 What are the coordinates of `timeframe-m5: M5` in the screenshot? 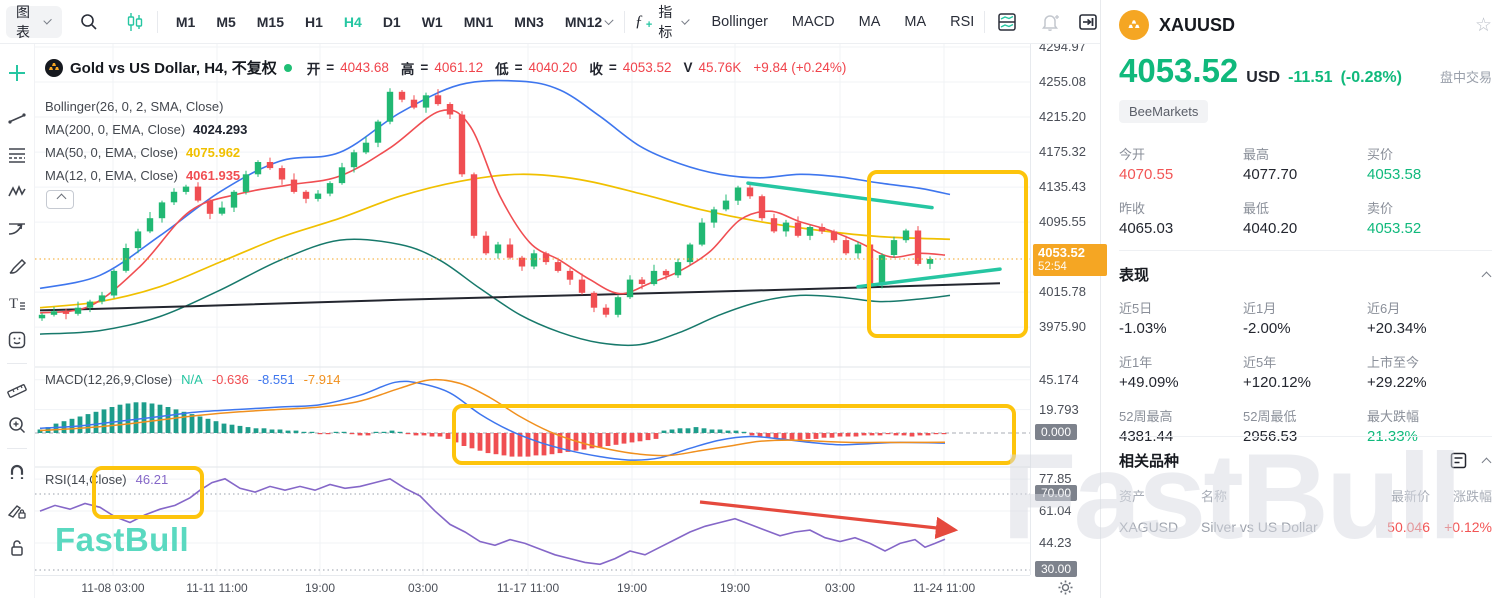 It's located at (226, 21).